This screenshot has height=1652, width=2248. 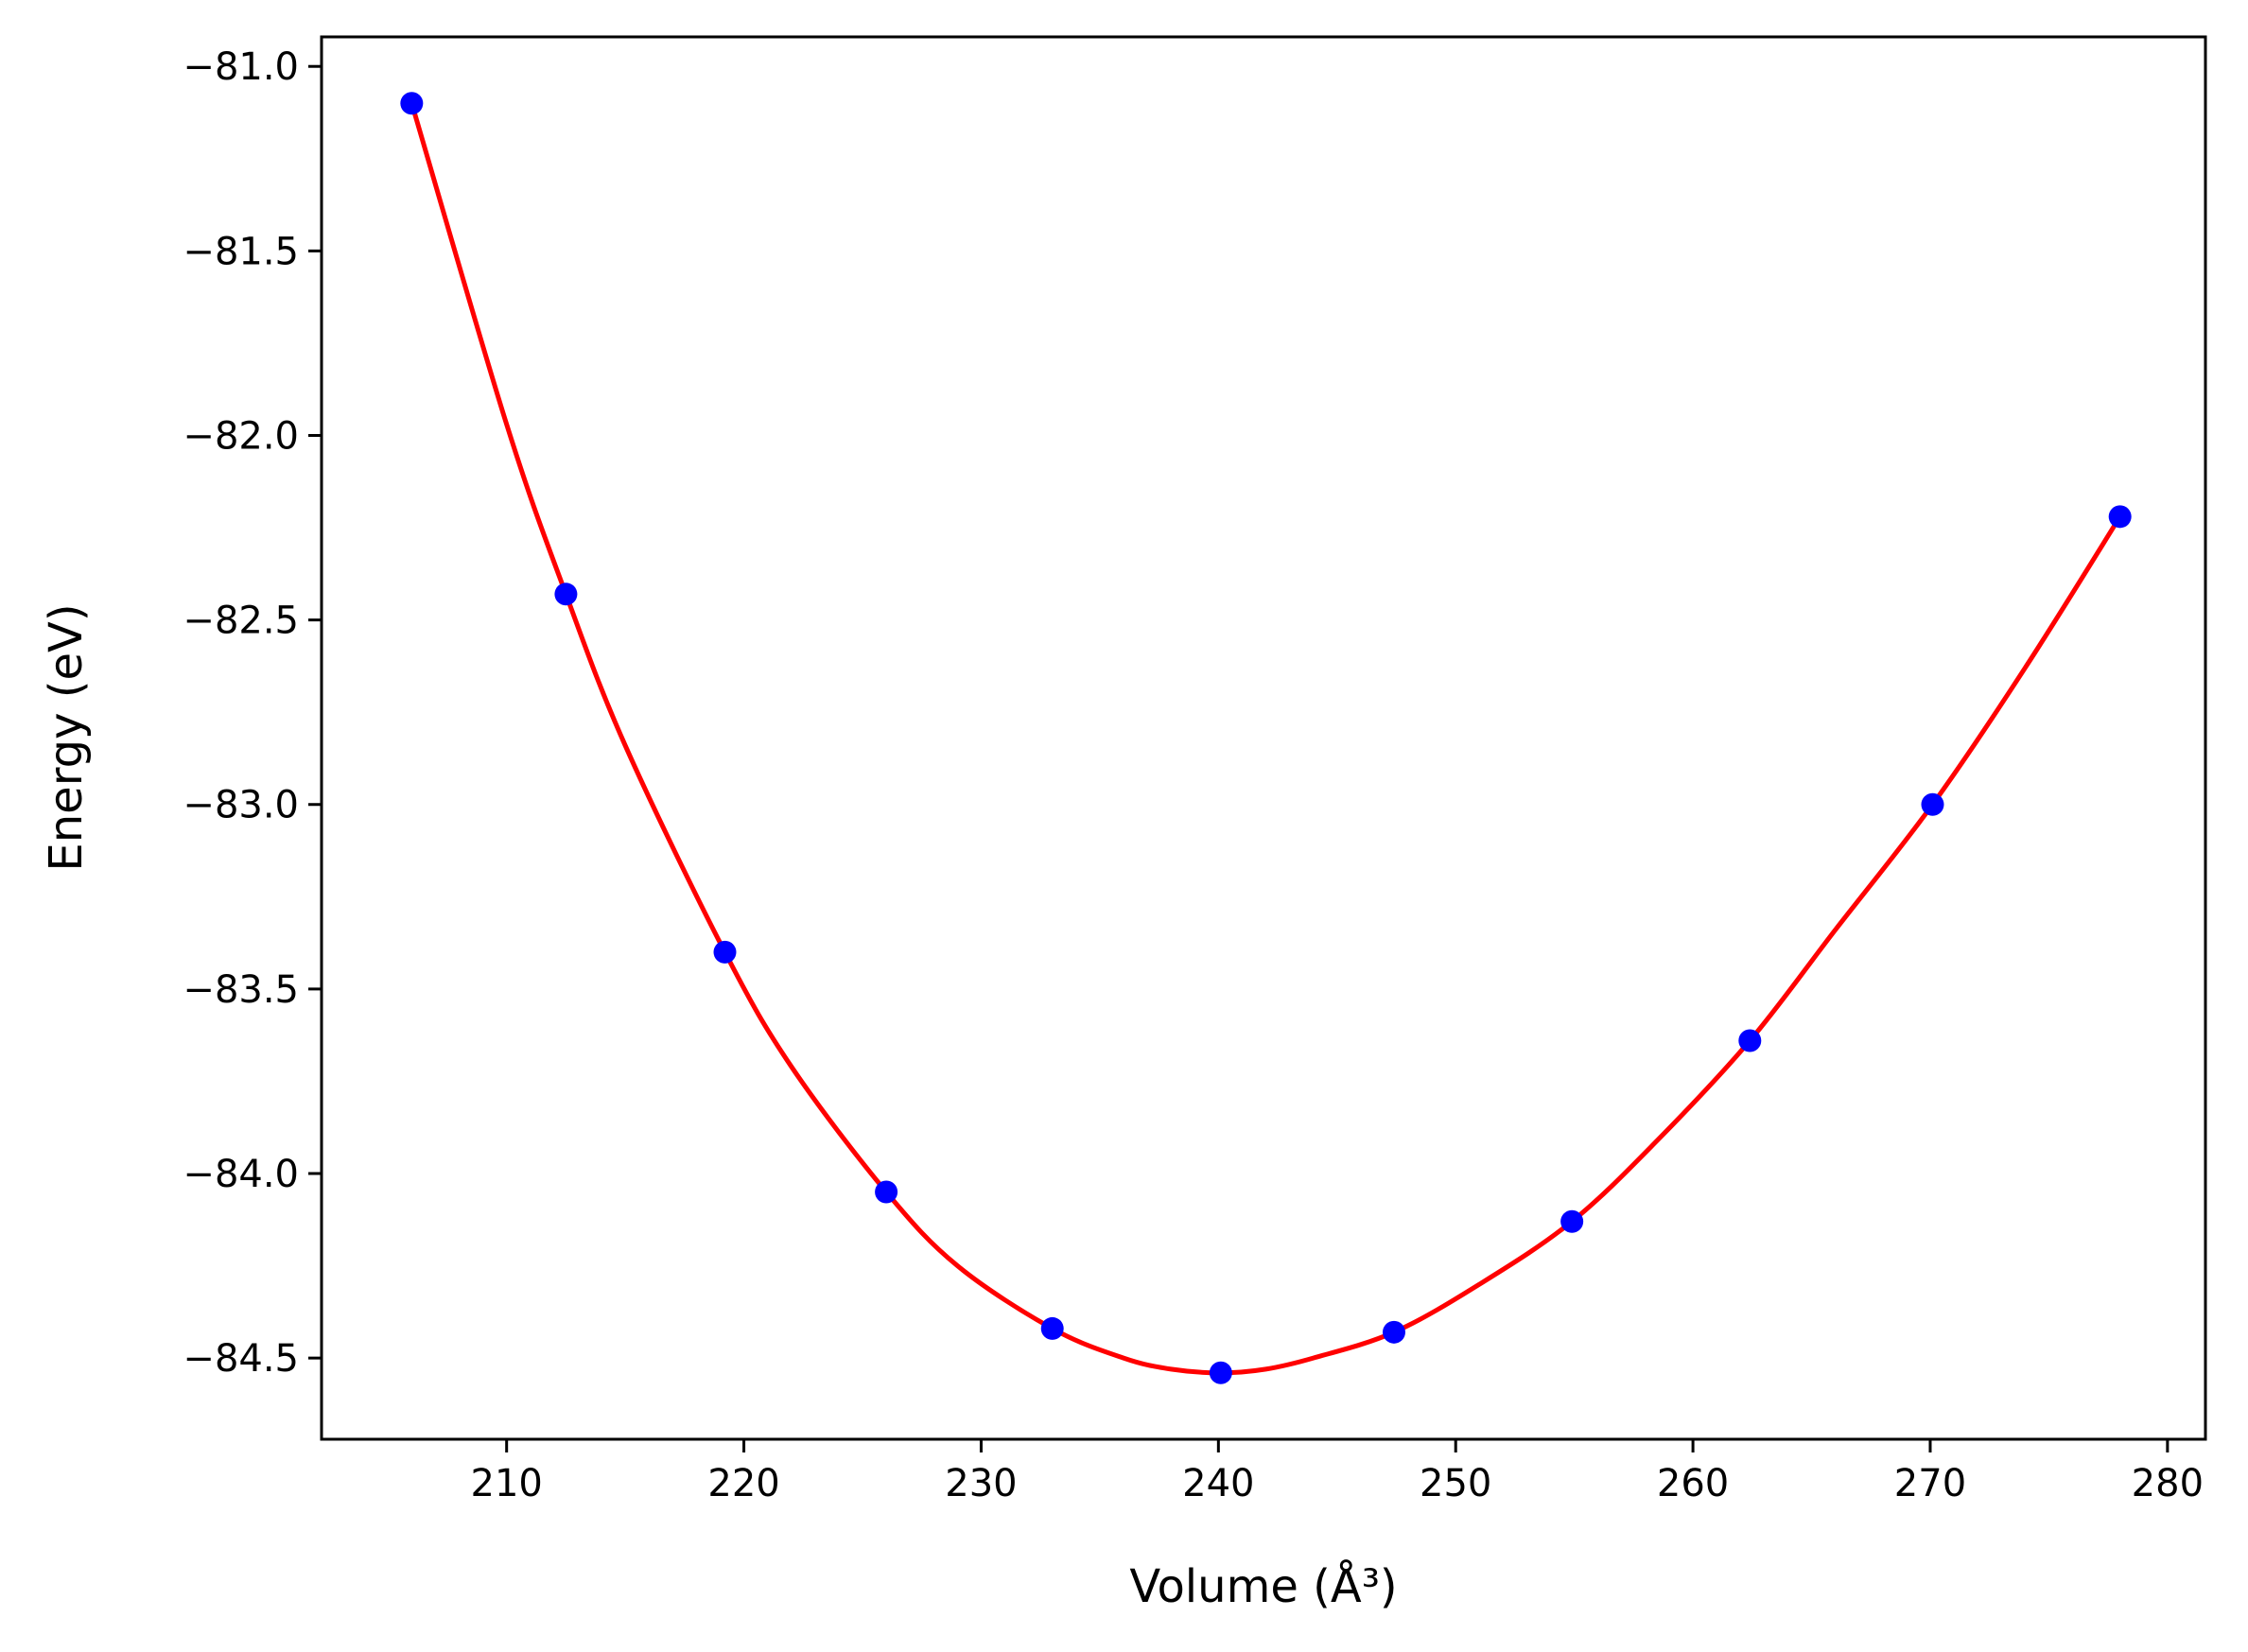 What do you see at coordinates (241, 67) in the screenshot?
I see `y-tick-label: −81.0` at bounding box center [241, 67].